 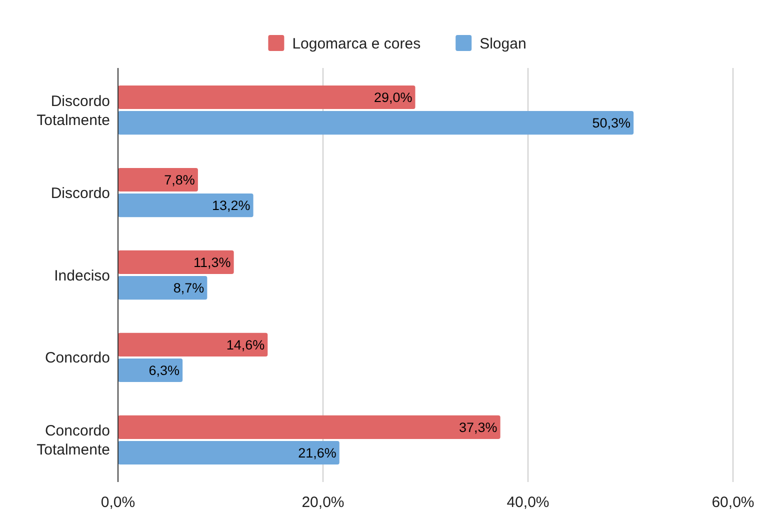 I want to click on y-tick-label: Discordo Totalmente, so click(x=73, y=110).